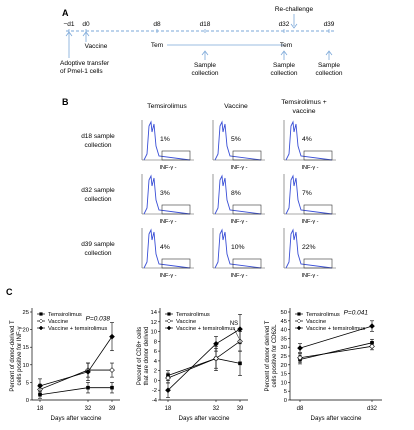 The width and height of the screenshot is (414, 430). Describe the element at coordinates (140, 356) in the screenshot. I see `y-axis-label-line1: Percent of CD8+ cells` at that location.